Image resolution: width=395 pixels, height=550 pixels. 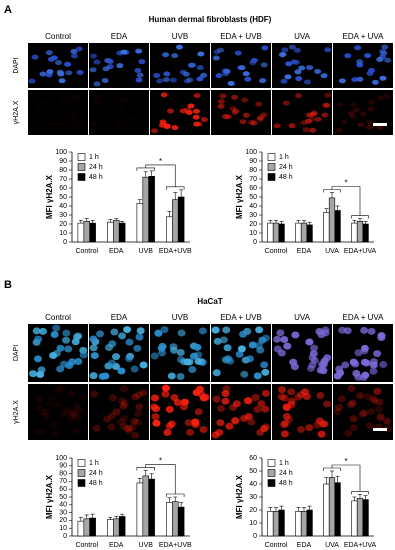 What do you see at coordinates (63, 473) in the screenshot?
I see `y-tick-label: 80` at bounding box center [63, 473].